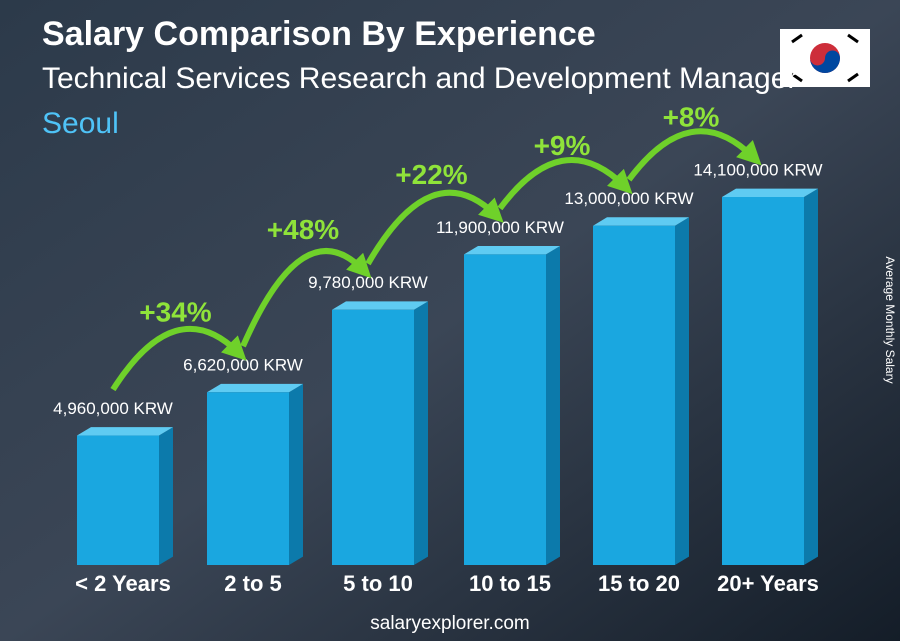 The height and width of the screenshot is (641, 900). Describe the element at coordinates (562, 145) in the screenshot. I see `change-label: +9%` at that location.